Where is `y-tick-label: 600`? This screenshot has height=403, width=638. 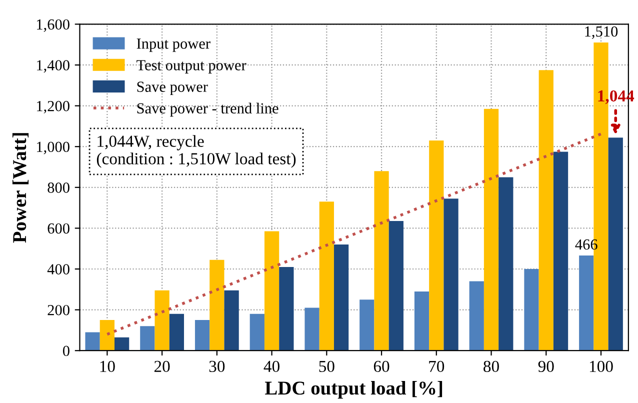 y-tick-label: 600 is located at coordinates (59, 228).